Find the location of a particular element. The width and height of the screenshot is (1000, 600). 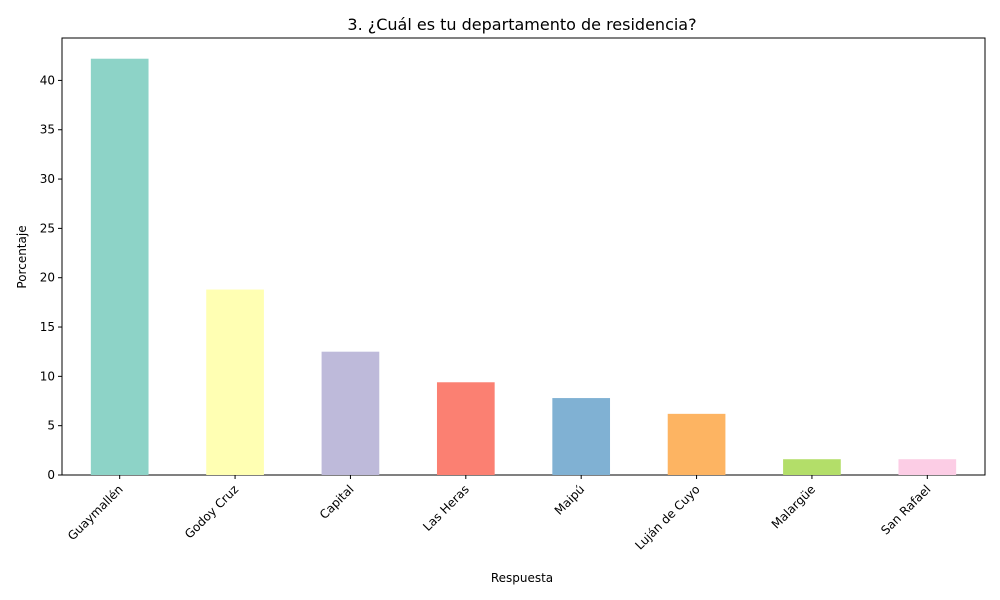

x-axis-label: Respuesta is located at coordinates (522, 578).